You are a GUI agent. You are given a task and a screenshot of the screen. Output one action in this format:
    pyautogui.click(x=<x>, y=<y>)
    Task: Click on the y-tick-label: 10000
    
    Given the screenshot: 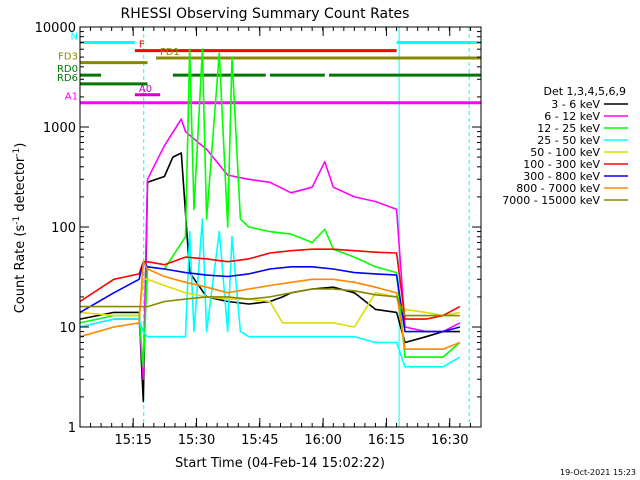 What is the action you would take?
    pyautogui.click(x=55, y=28)
    